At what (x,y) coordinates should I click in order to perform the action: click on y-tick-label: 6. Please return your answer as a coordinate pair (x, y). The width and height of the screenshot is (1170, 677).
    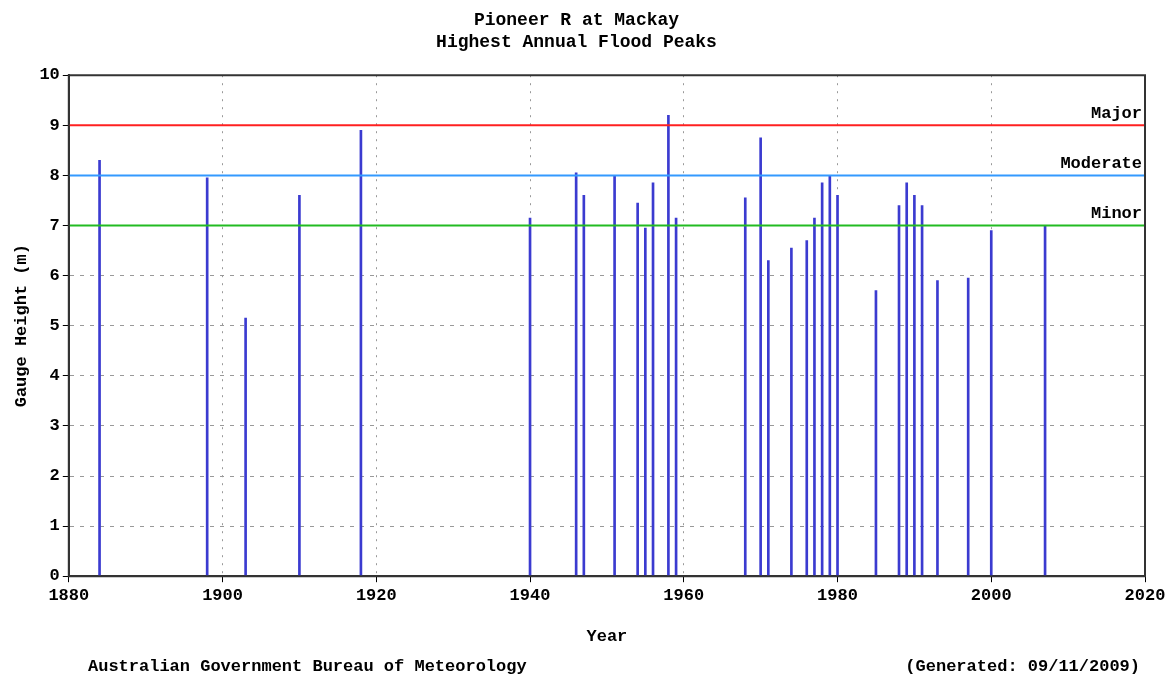
    Looking at the image, I should click on (54, 275).